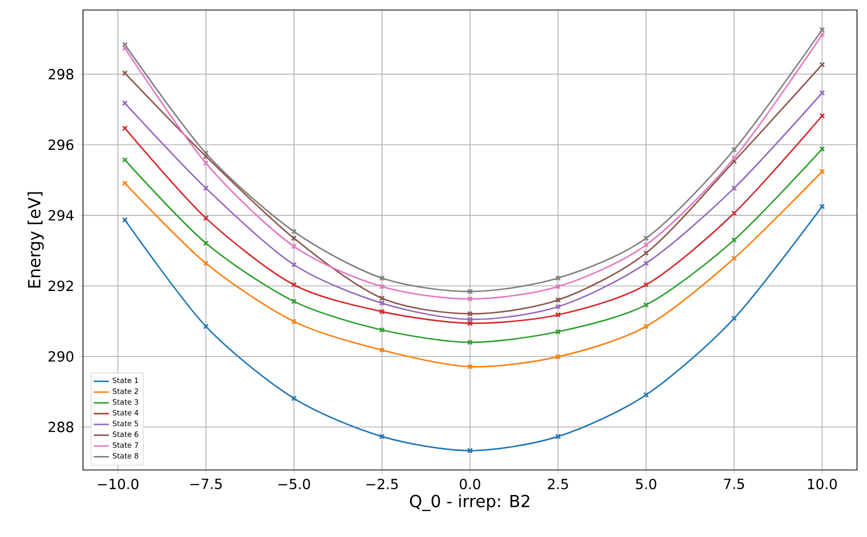  Describe the element at coordinates (61, 427) in the screenshot. I see `y-tick-label: 288` at that location.